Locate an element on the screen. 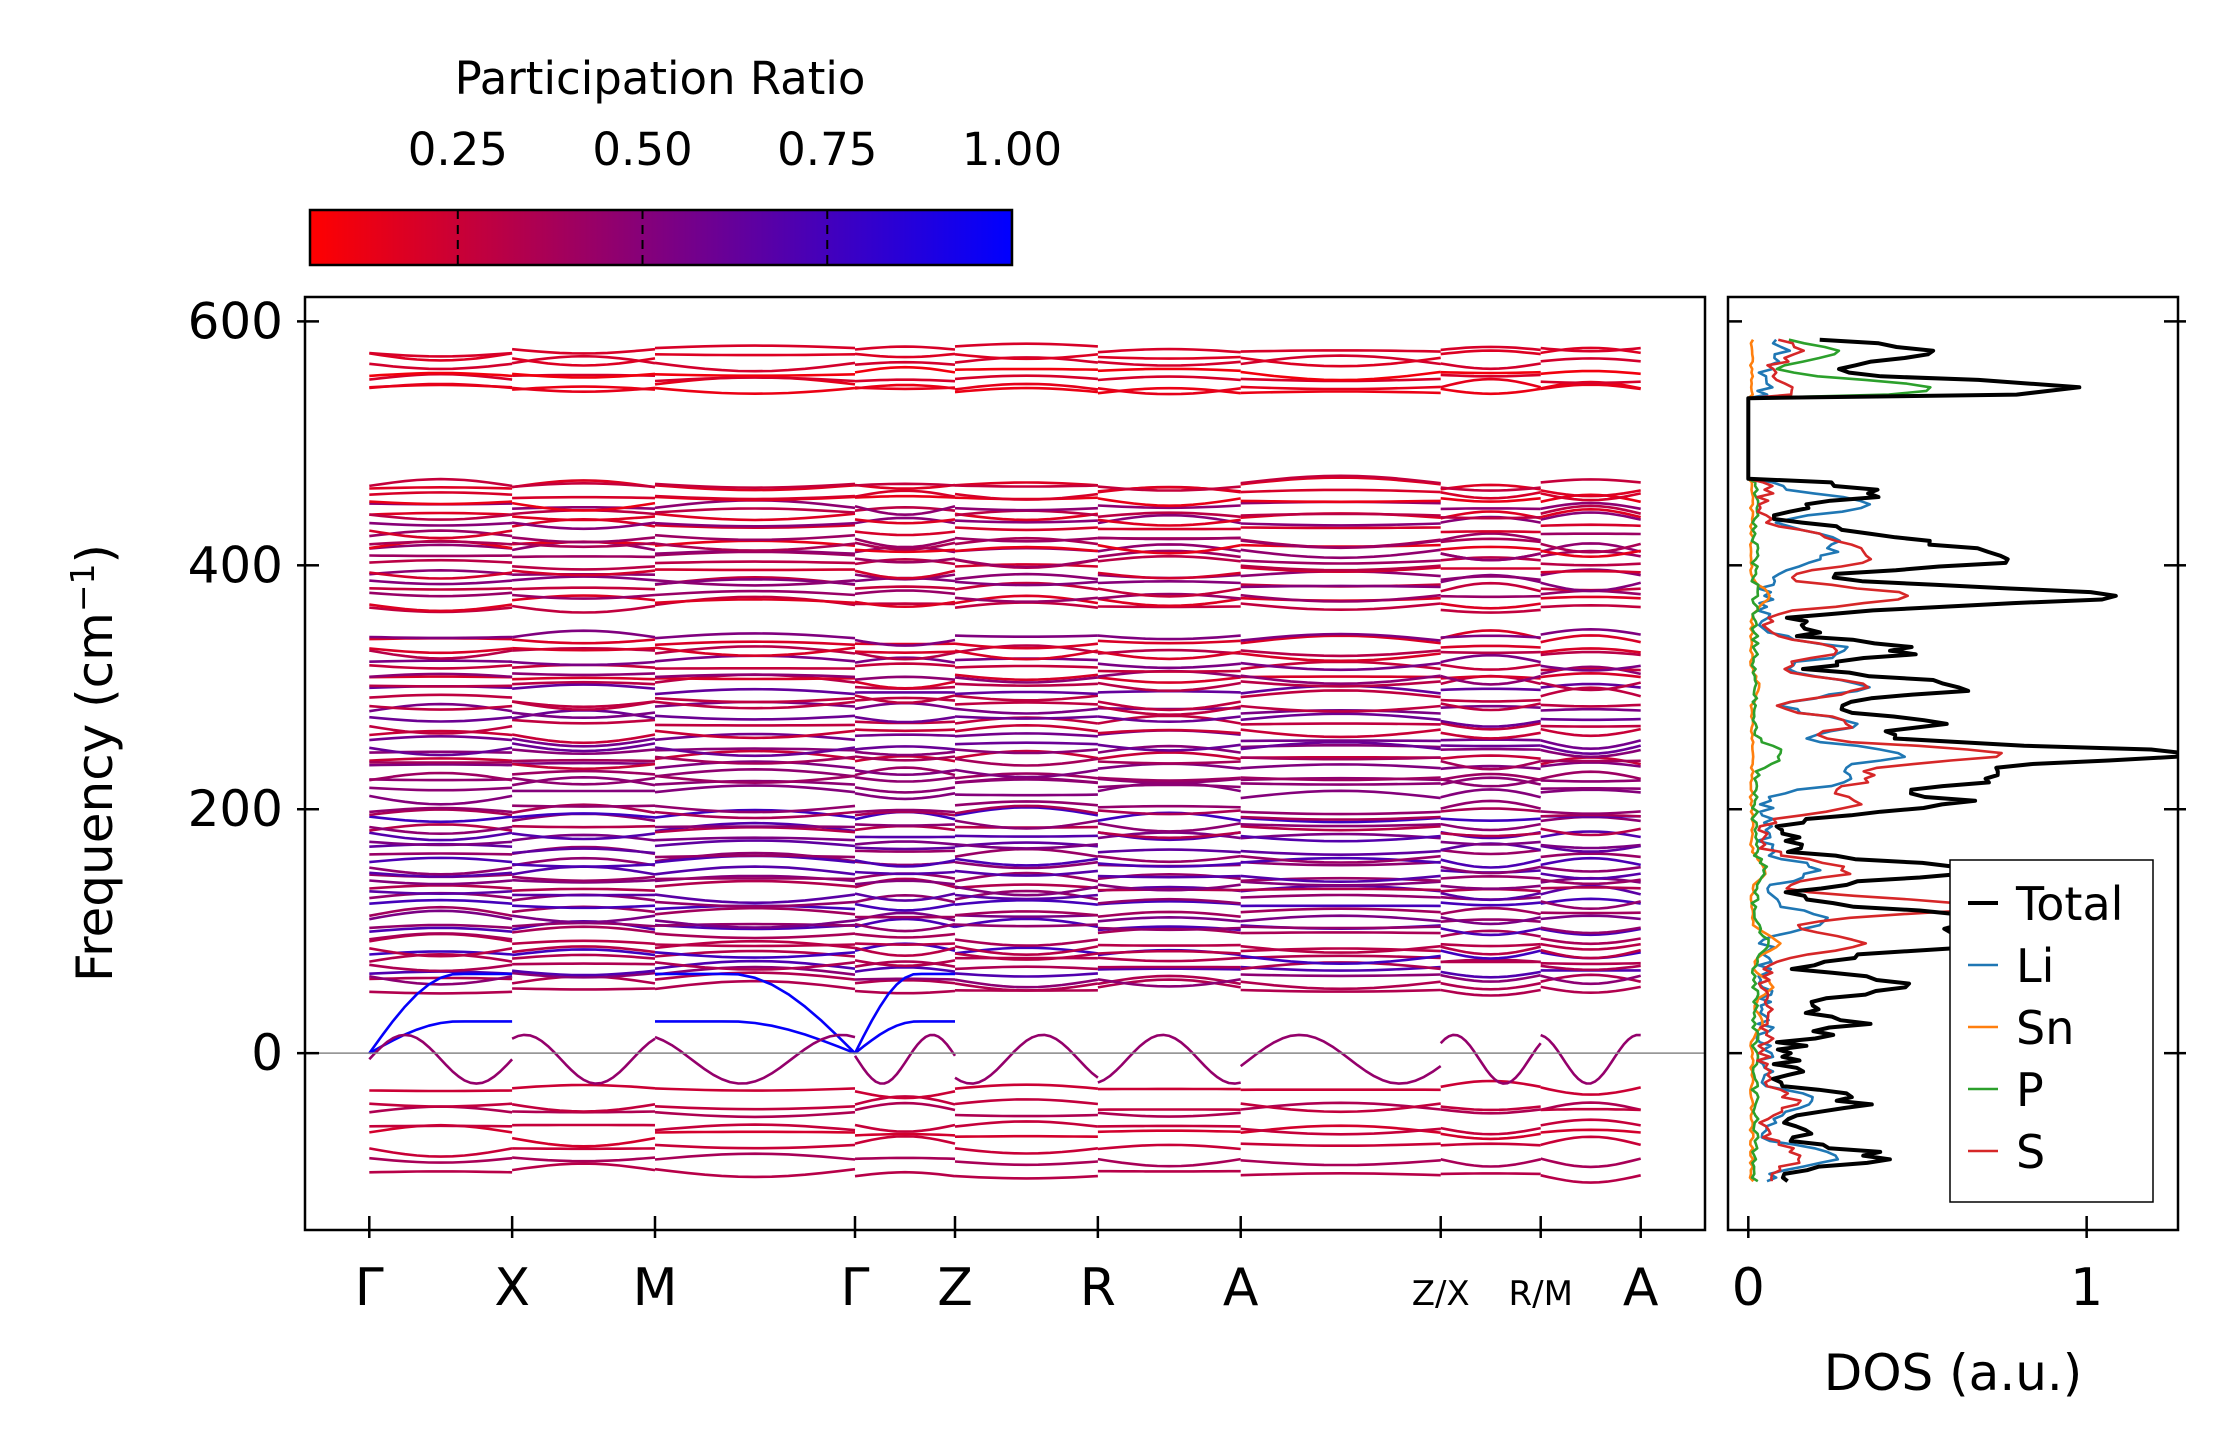  k-point-label: Z is located at coordinates (955, 1288).